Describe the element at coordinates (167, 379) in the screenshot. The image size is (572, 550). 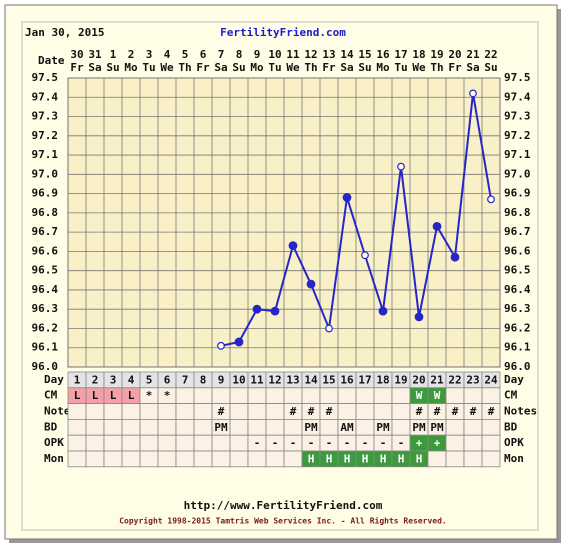
I see `cell-text: 6` at that location.